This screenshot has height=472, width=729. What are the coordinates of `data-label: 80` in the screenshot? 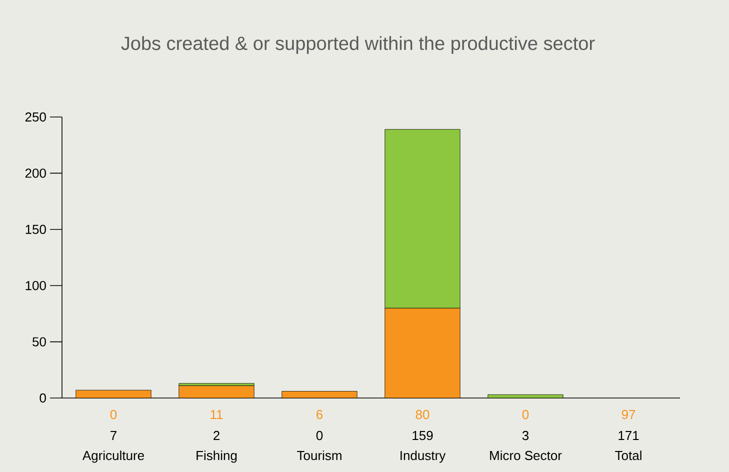 It's located at (423, 415).